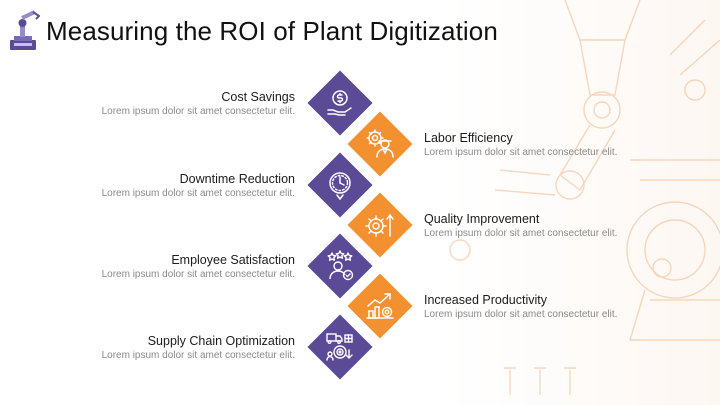  Describe the element at coordinates (339, 103) in the screenshot. I see `dollar-hand-icon` at that location.